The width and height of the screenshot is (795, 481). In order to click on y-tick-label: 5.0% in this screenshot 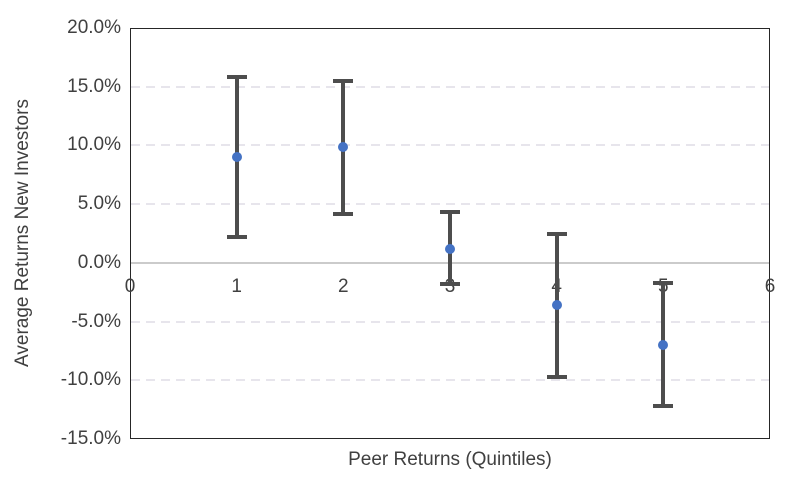, I will do `click(99, 204)`.